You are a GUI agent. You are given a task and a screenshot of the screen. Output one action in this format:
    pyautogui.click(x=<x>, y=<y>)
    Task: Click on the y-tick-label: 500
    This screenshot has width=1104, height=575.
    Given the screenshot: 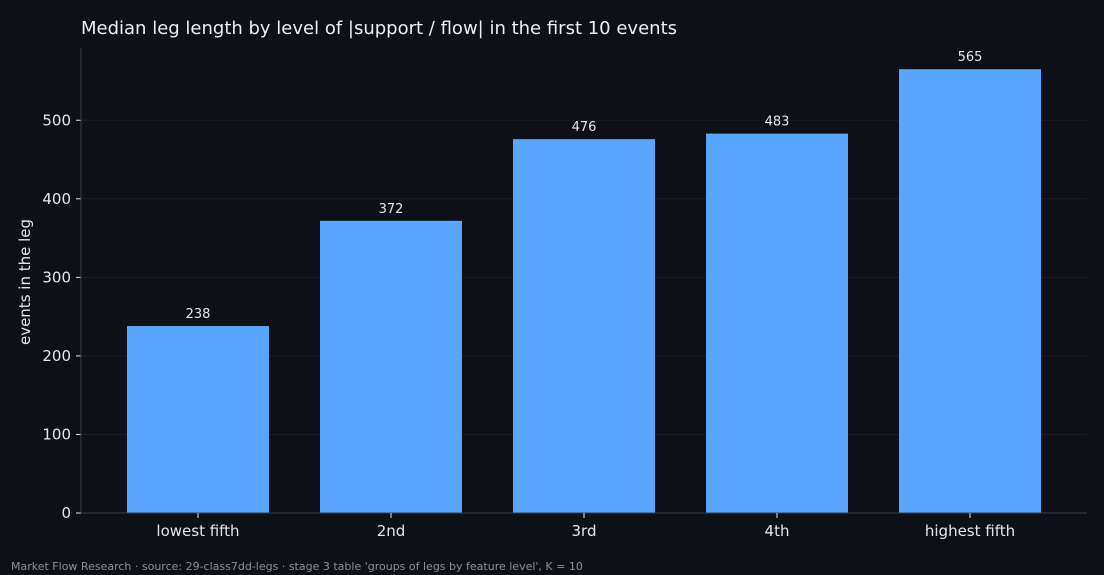 What is the action you would take?
    pyautogui.click(x=56, y=120)
    